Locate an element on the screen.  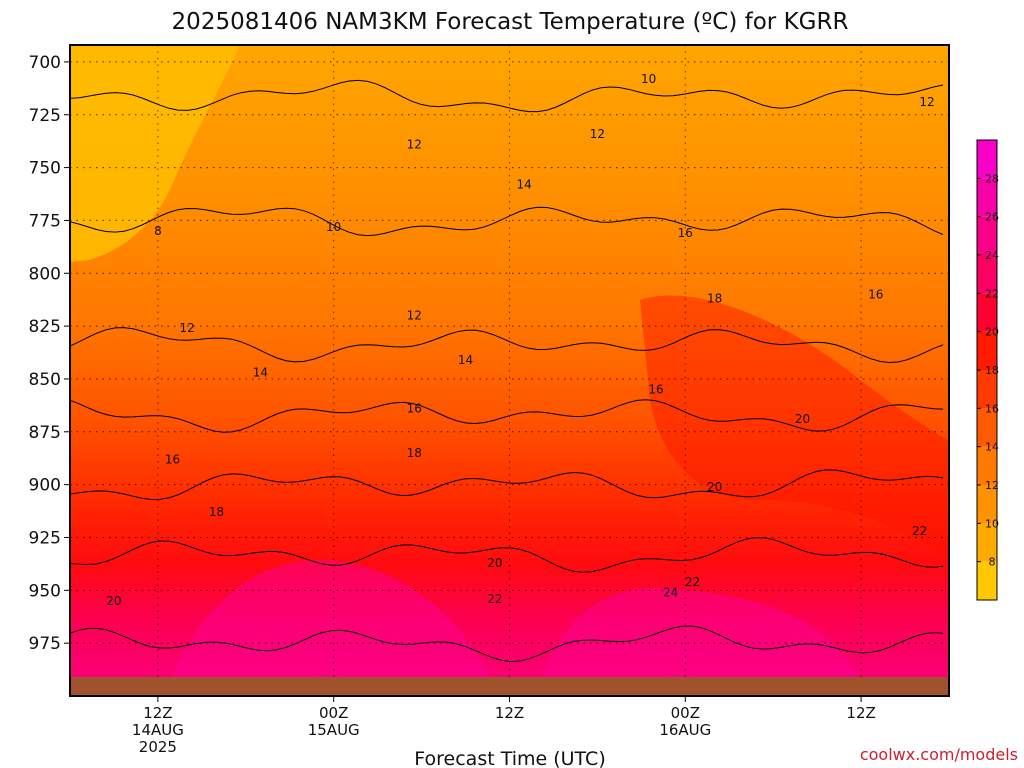
x-tick-label: 15AUG is located at coordinates (334, 730).